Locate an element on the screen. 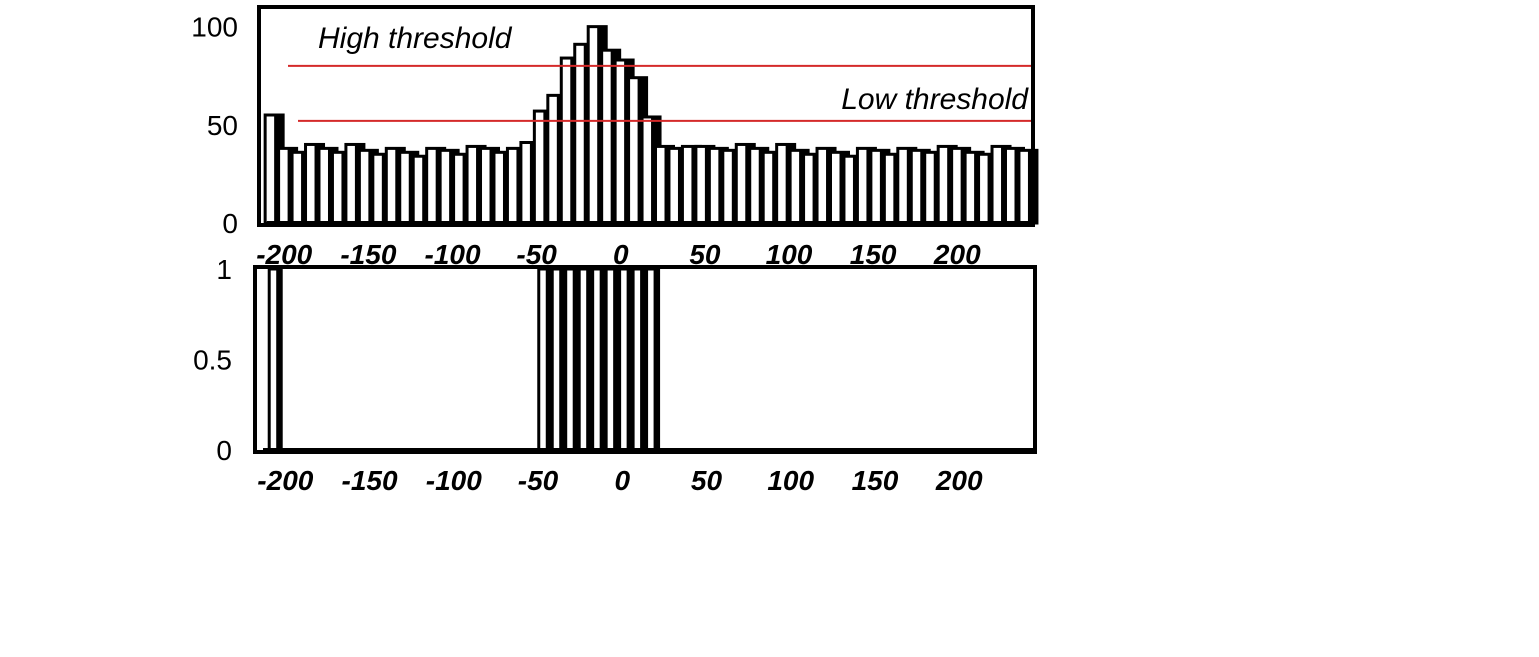 This screenshot has width=1539, height=657. y-tick-labels: 0 50 100 is located at coordinates (214, 125).